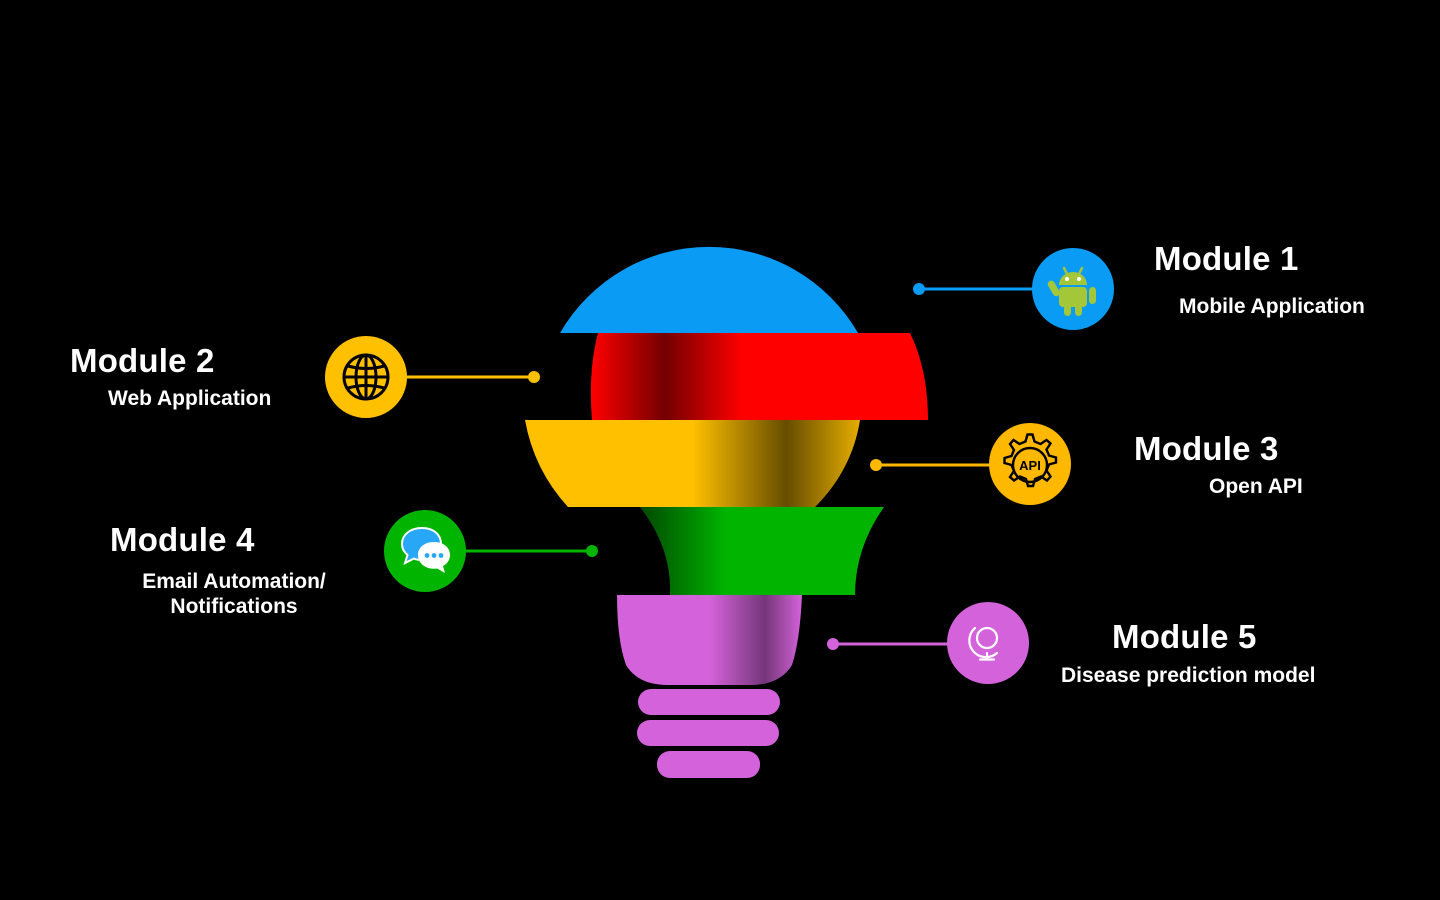 The height and width of the screenshot is (900, 1440). Describe the element at coordinates (692, 463) in the screenshot. I see `bulb-segment-yellow` at that location.